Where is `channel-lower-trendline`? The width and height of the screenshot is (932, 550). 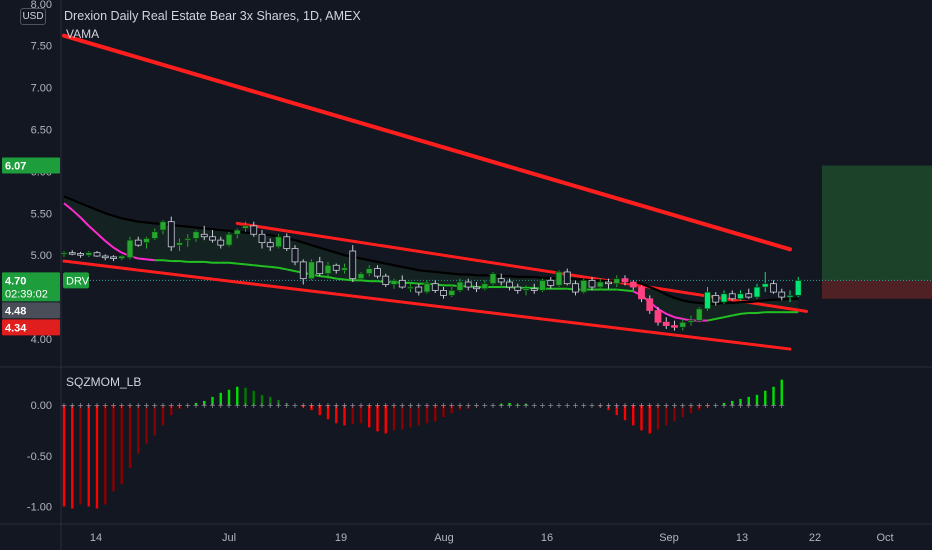
channel-lower-trendline is located at coordinates (427, 305).